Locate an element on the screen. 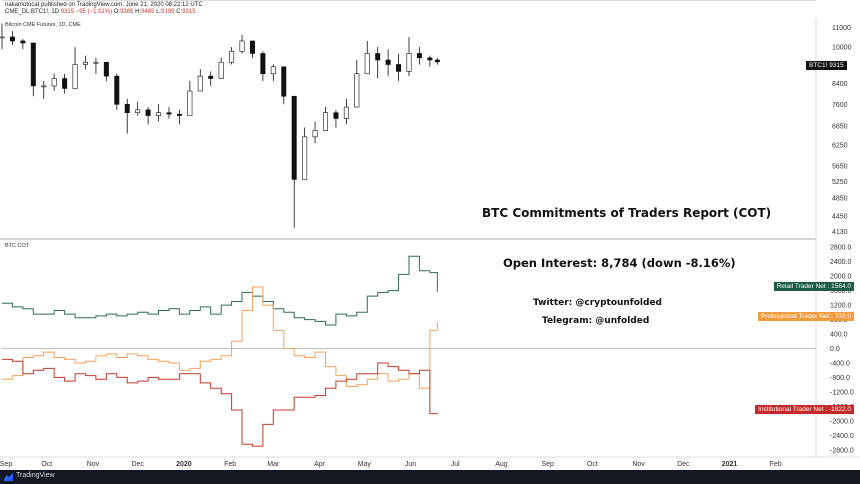 The image size is (860, 484). price-tick-label: 5250 is located at coordinates (840, 182).